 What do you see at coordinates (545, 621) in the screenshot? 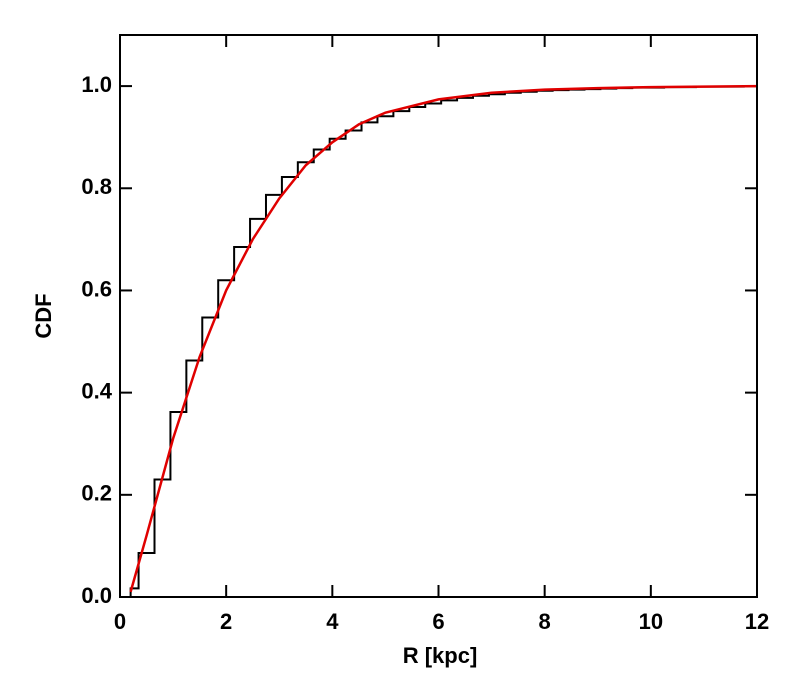
I see `x-tick-label: 8` at bounding box center [545, 621].